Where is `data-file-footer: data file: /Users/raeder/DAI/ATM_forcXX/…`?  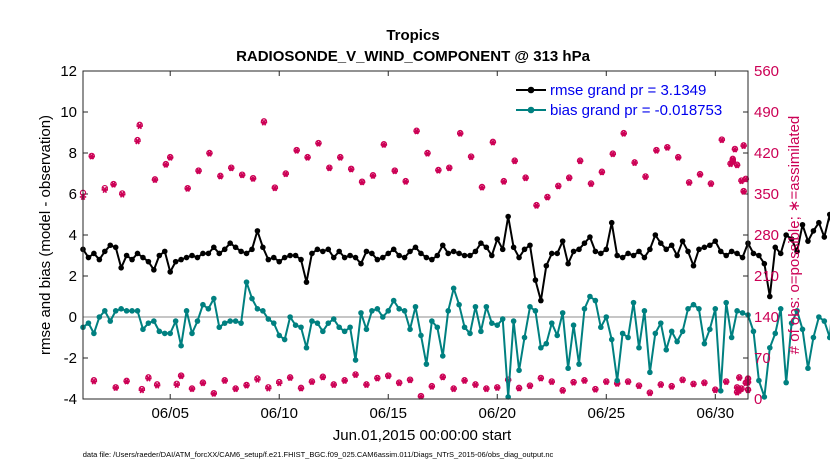 data-file-footer: data file: /Users/raeder/DAI/ATM_forcXX/… is located at coordinates (318, 454).